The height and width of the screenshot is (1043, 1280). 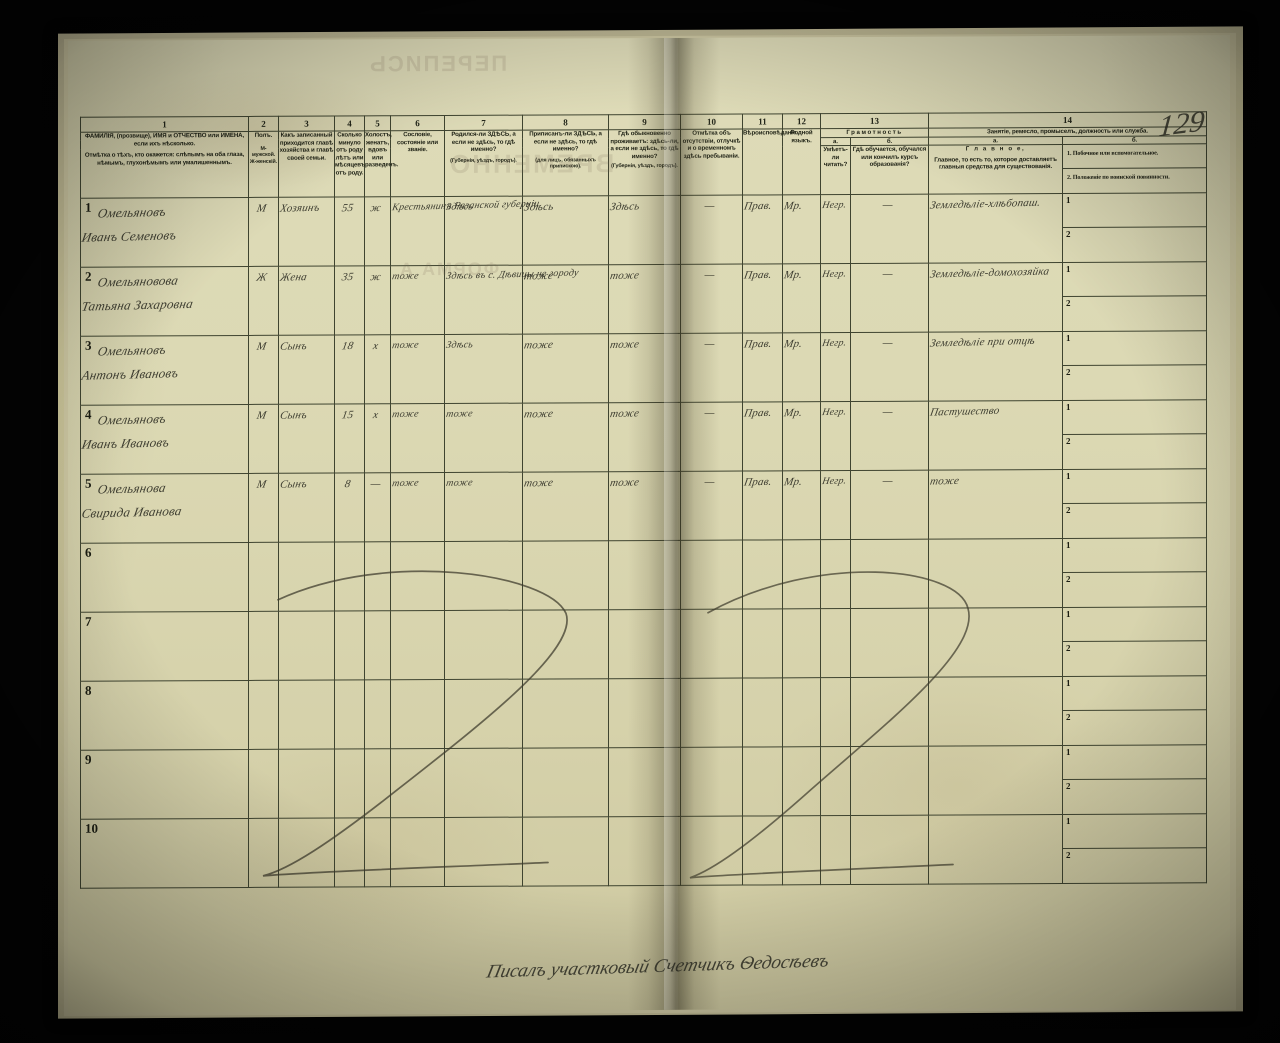 I want to click on cell-residence: тоже, so click(x=644, y=368).